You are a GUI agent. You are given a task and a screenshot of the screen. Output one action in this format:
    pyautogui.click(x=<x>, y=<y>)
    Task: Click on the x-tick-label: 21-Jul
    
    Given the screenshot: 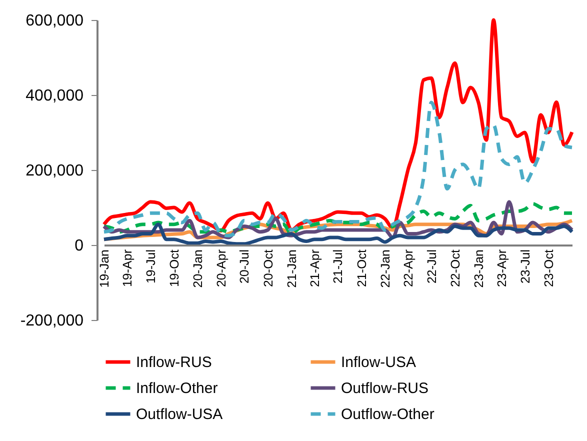 What is the action you would take?
    pyautogui.click(x=338, y=267)
    